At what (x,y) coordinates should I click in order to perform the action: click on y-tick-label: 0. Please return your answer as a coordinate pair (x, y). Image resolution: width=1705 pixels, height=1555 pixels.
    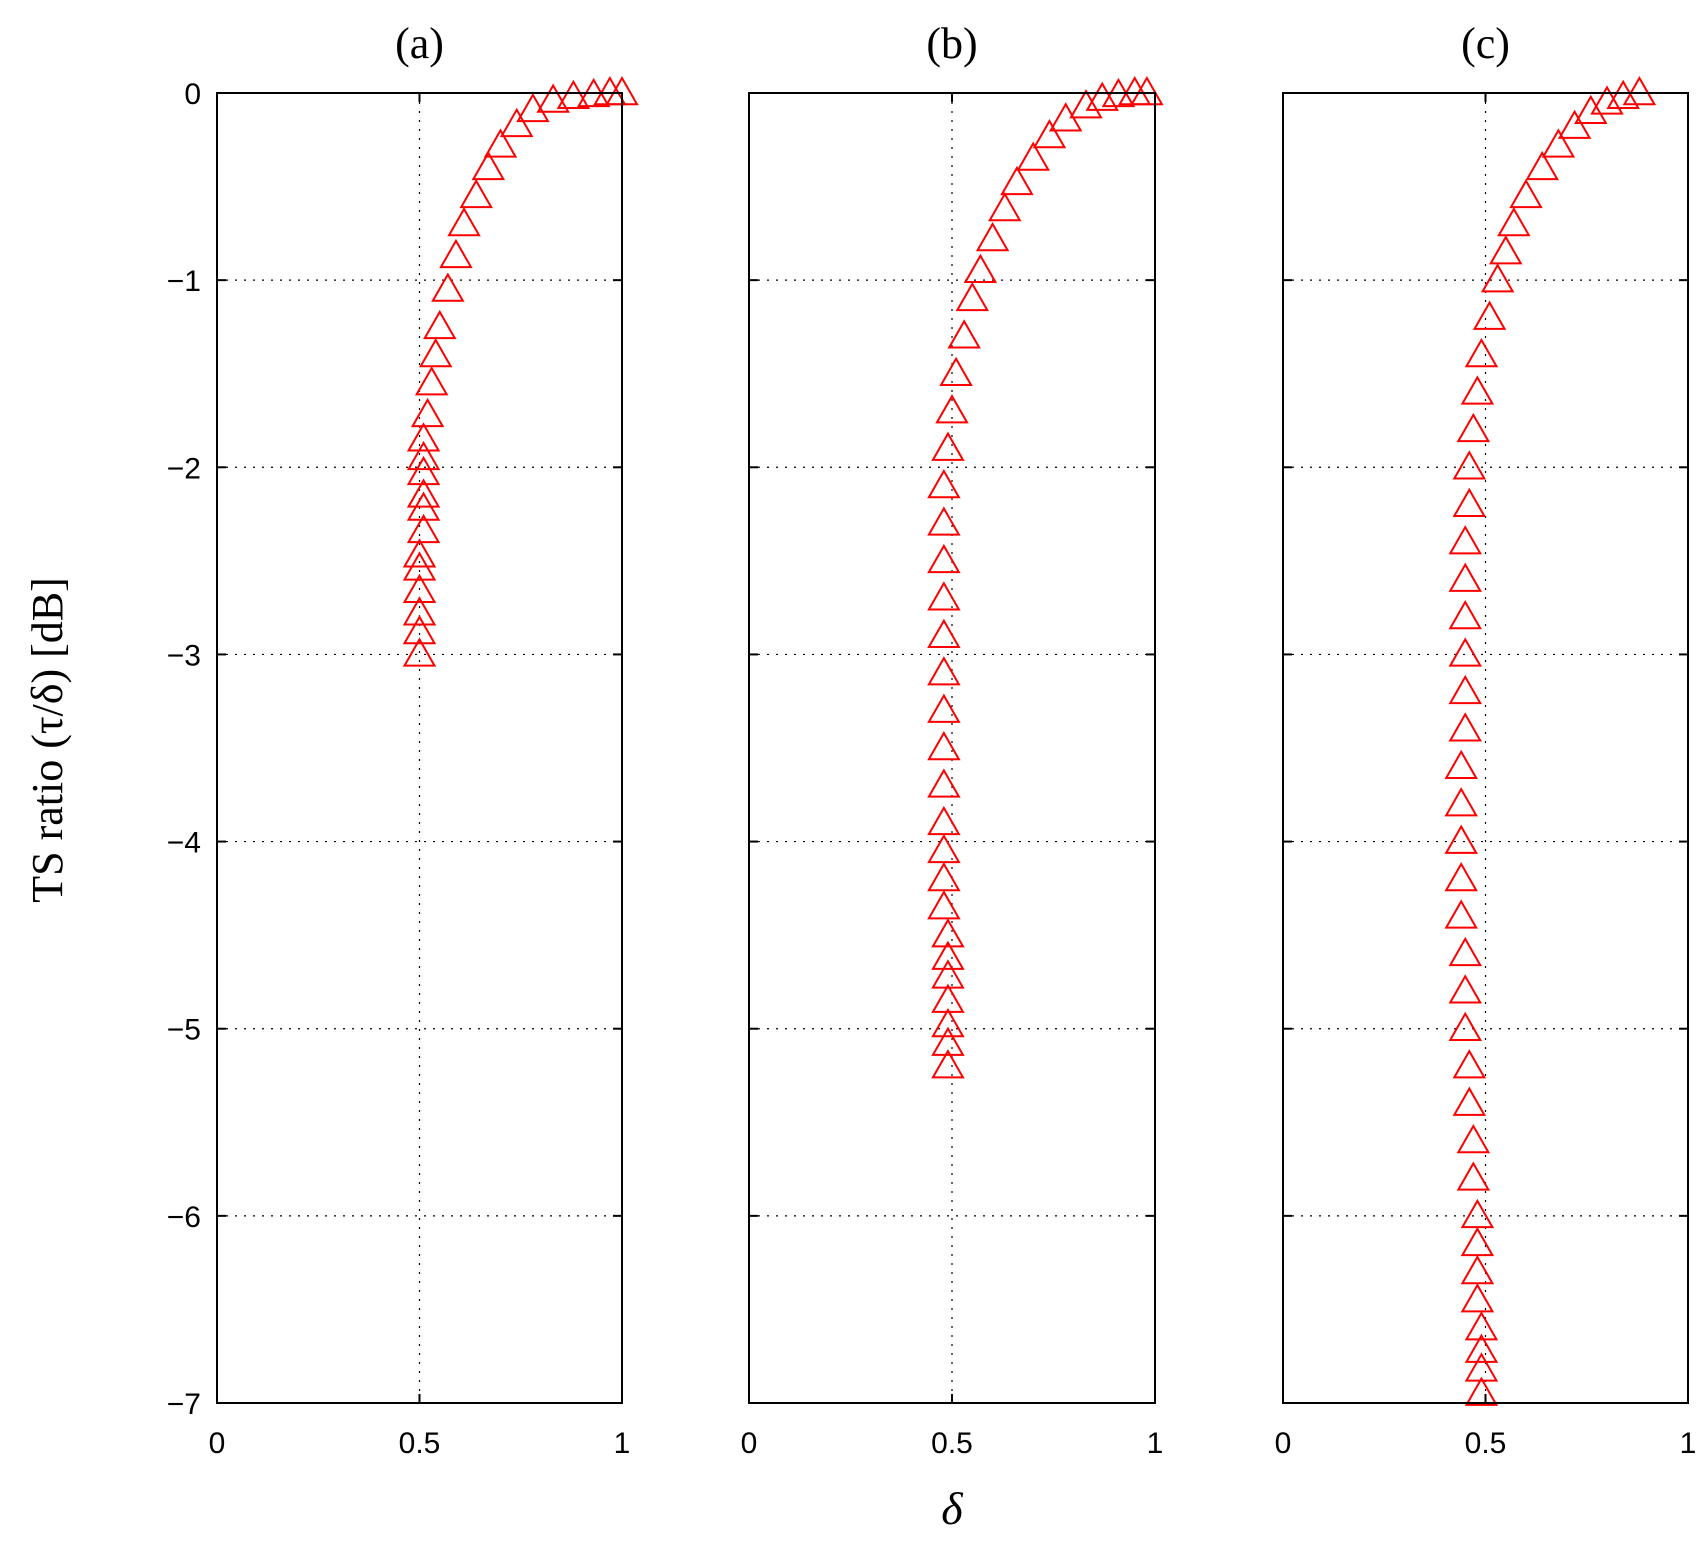
    Looking at the image, I should click on (192, 94).